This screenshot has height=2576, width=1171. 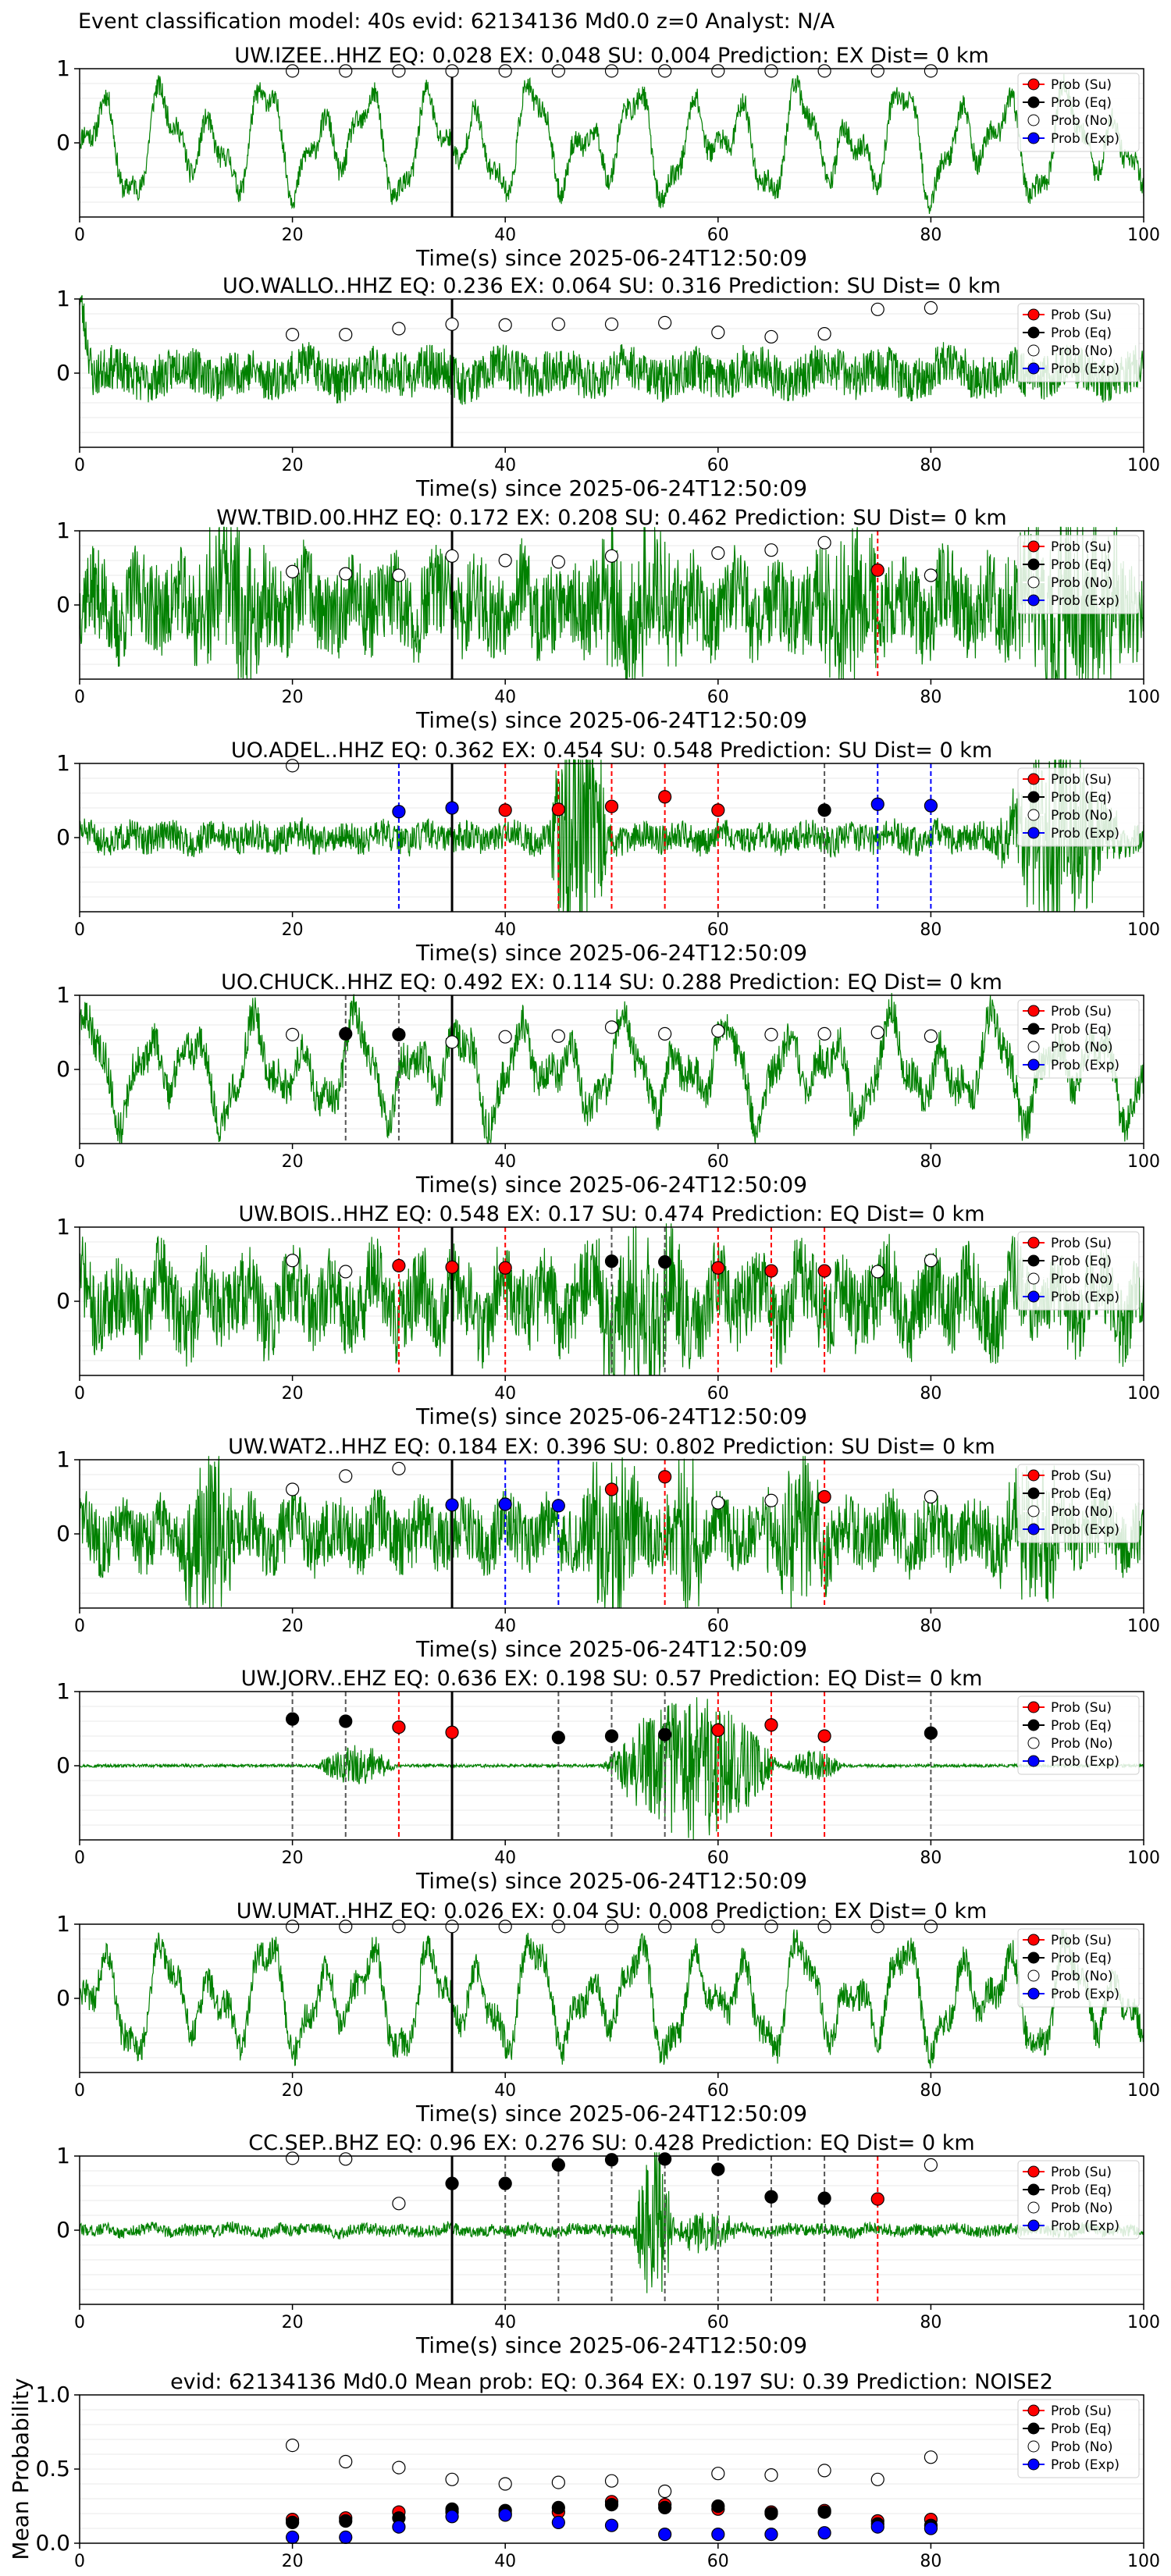 I want to click on legend-label: Prob (Eq), so click(x=1081, y=2190).